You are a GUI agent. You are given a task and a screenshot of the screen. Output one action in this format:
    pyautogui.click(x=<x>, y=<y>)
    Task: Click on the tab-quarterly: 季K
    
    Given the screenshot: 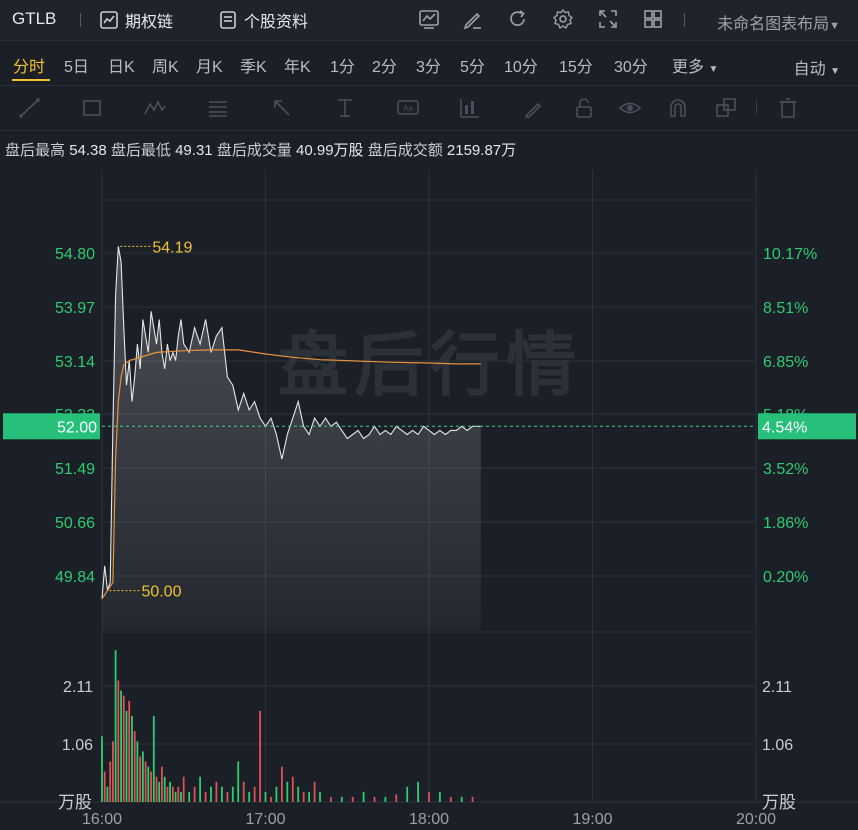 What is the action you would take?
    pyautogui.click(x=253, y=67)
    